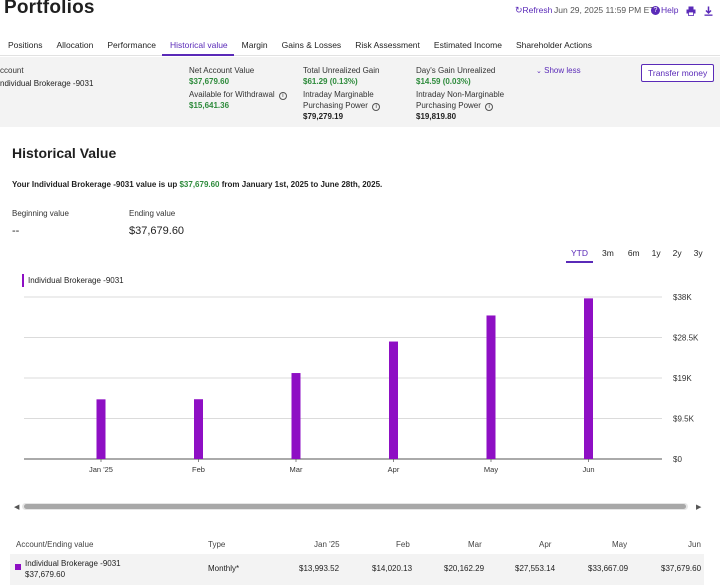 This screenshot has width=720, height=585. Describe the element at coordinates (698, 253) in the screenshot. I see `range-3y: 3y` at that location.